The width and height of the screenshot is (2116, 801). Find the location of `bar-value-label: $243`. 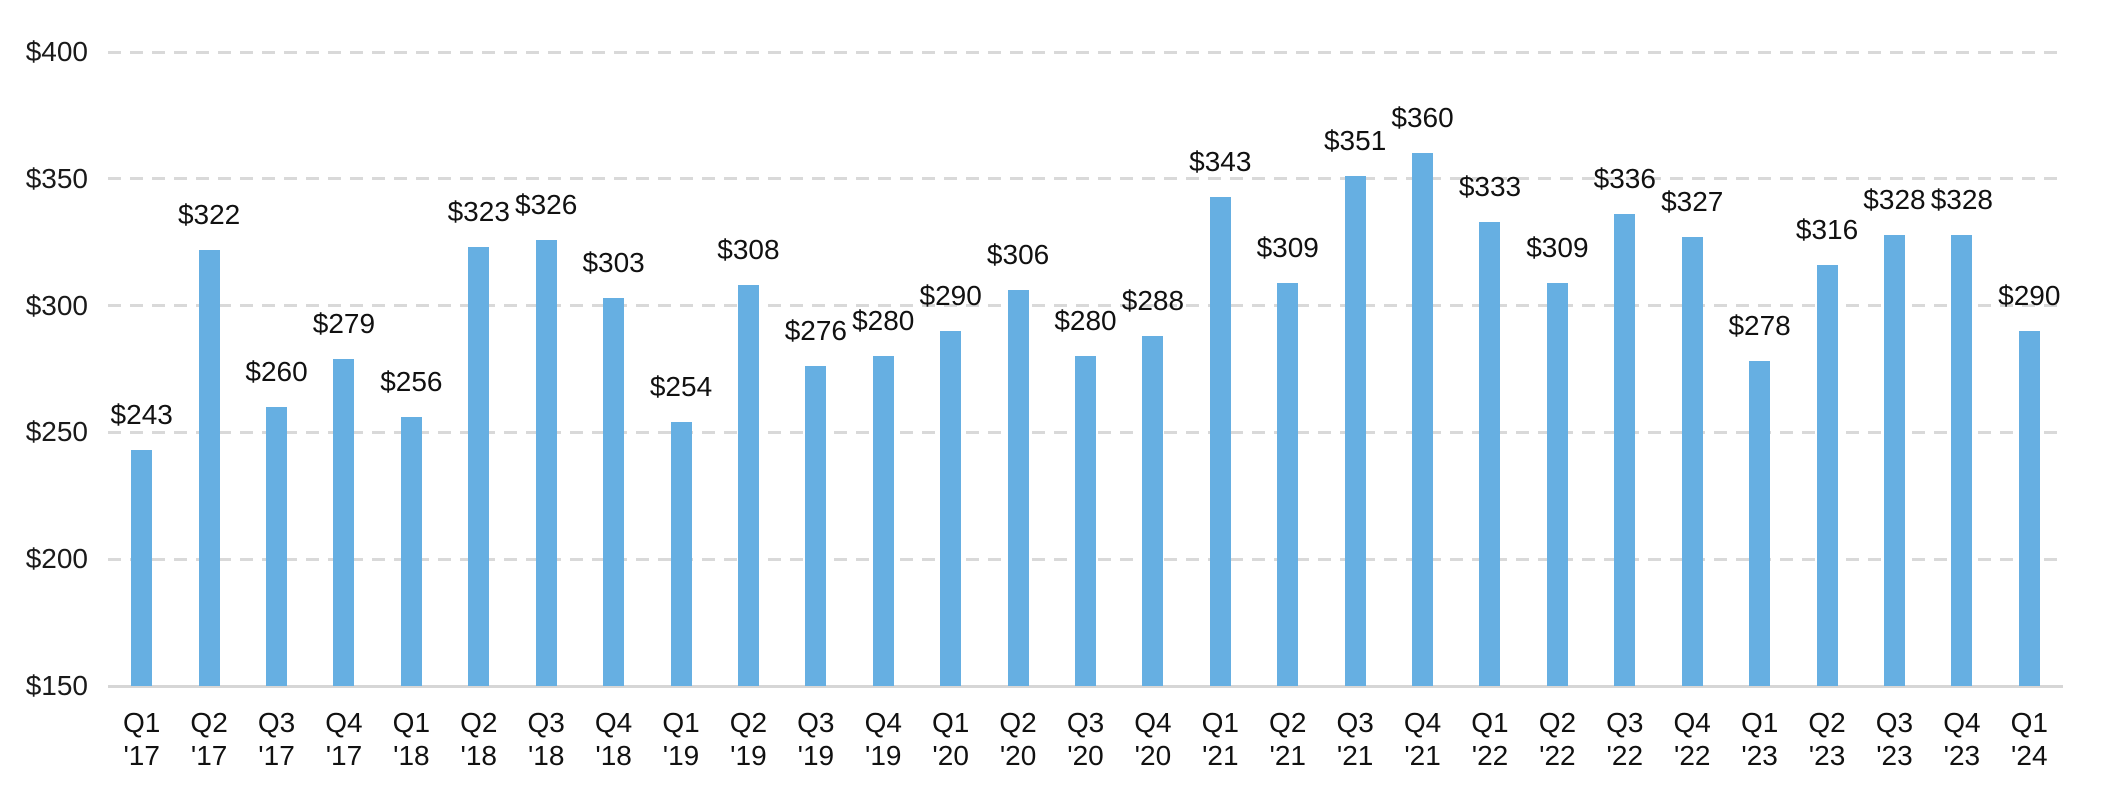

bar-value-label: $243 is located at coordinates (141, 415).